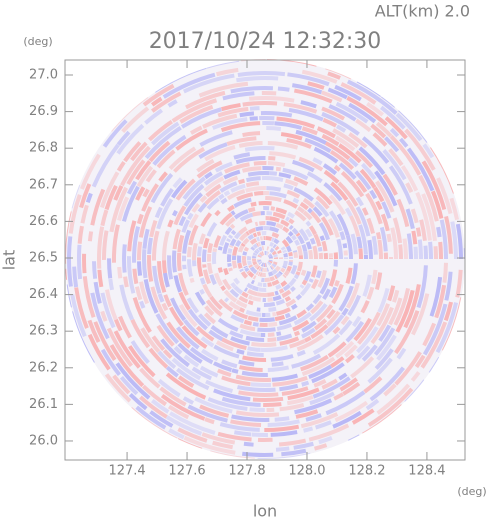 The width and height of the screenshot is (491, 521). I want to click on y-unit: (deg), so click(37, 41).